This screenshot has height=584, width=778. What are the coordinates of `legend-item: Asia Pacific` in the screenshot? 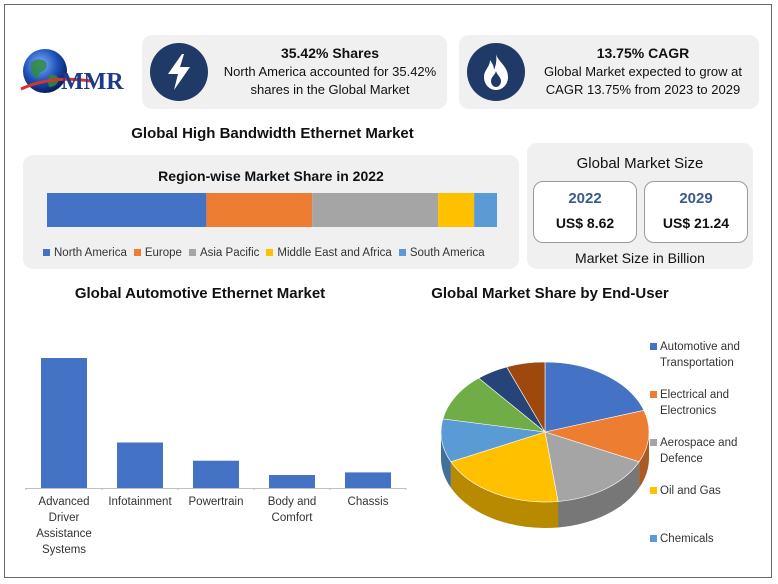 It's located at (224, 252).